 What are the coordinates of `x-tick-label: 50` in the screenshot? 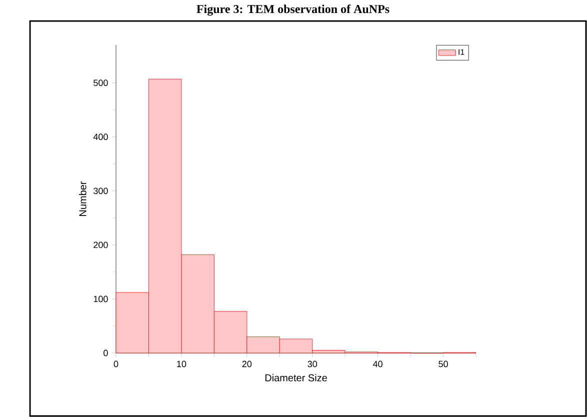 It's located at (443, 364).